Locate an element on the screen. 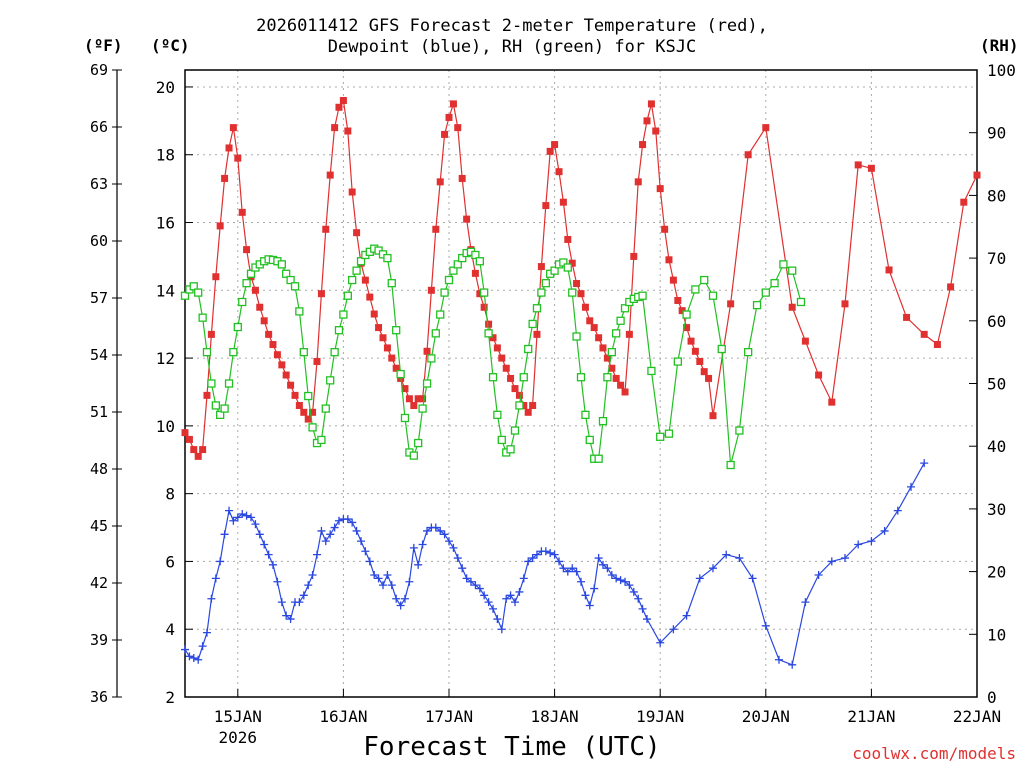 The width and height of the screenshot is (1024, 768). rh-tick-label: 70 is located at coordinates (996, 258).